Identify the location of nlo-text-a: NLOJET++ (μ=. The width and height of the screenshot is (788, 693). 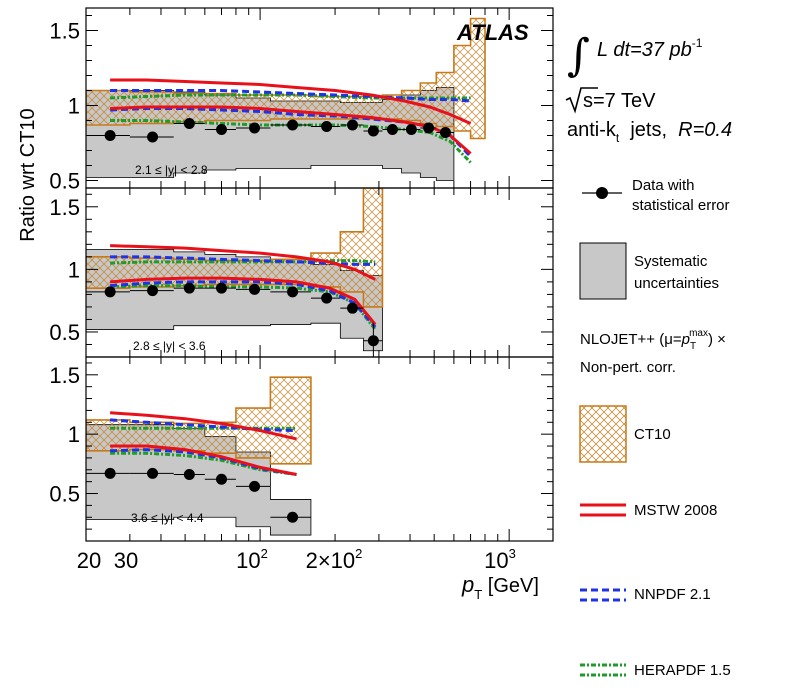
(631, 339).